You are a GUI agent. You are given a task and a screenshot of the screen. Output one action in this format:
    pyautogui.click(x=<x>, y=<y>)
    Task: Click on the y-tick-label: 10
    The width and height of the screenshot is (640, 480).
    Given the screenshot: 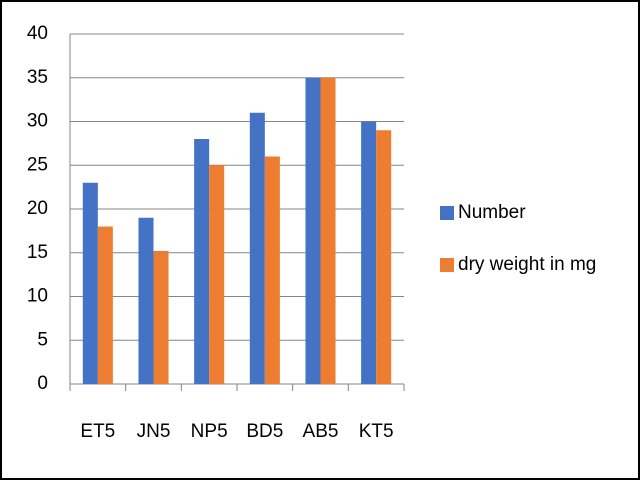 What is the action you would take?
    pyautogui.click(x=37, y=296)
    